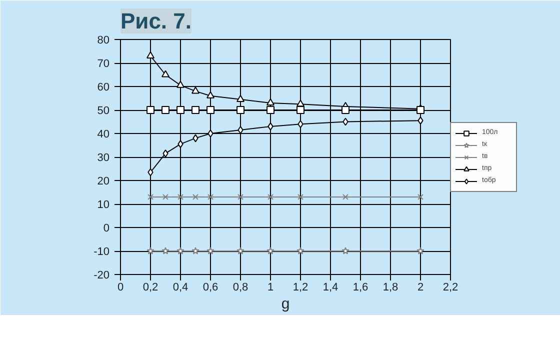 This screenshot has height=351, width=560. Describe the element at coordinates (106, 228) in the screenshot. I see `y-tick-label: 0` at that location.